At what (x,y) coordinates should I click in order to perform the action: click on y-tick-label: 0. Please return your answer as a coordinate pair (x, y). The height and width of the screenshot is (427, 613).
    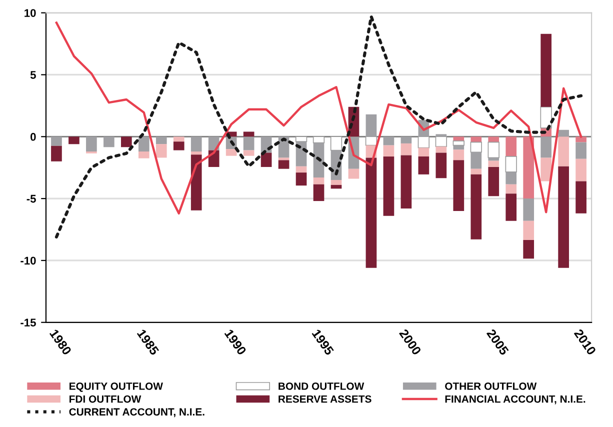
    Looking at the image, I should click on (33, 136).